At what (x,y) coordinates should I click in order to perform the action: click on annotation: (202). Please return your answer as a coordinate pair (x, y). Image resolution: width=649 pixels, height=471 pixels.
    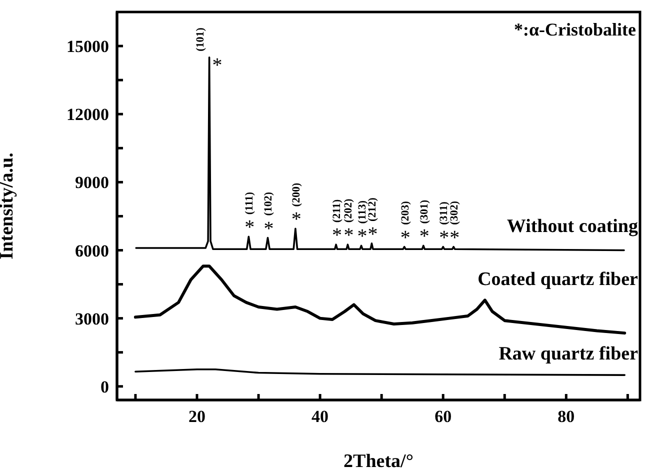
    Looking at the image, I should click on (348, 210).